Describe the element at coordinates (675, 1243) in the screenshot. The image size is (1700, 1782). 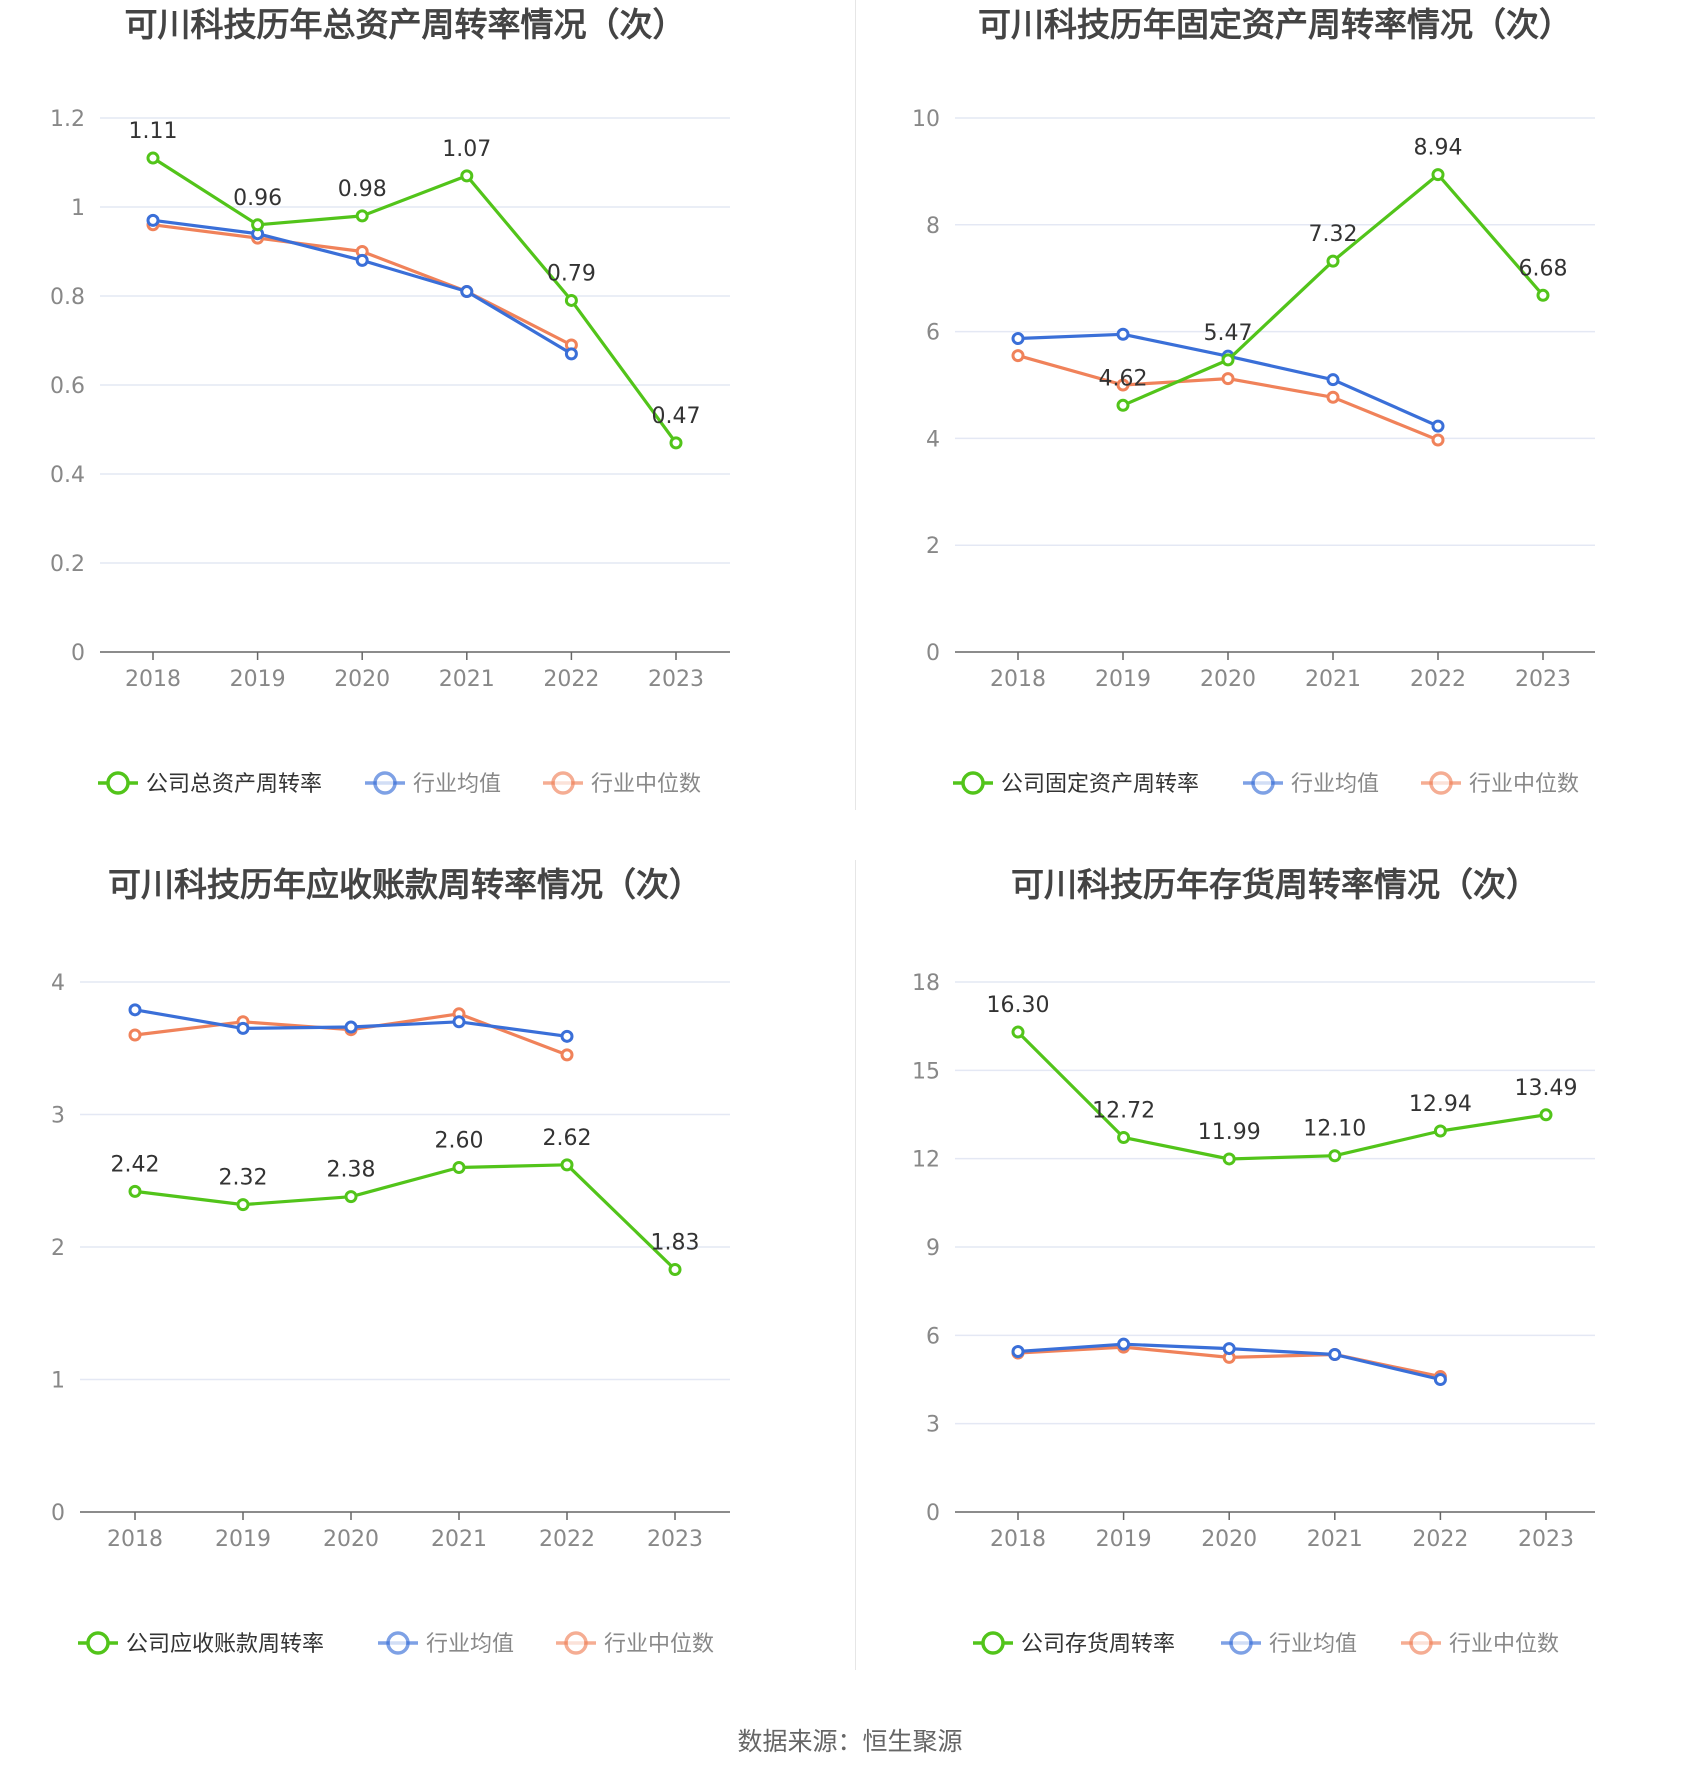
I see `data-label: 1.83` at that location.